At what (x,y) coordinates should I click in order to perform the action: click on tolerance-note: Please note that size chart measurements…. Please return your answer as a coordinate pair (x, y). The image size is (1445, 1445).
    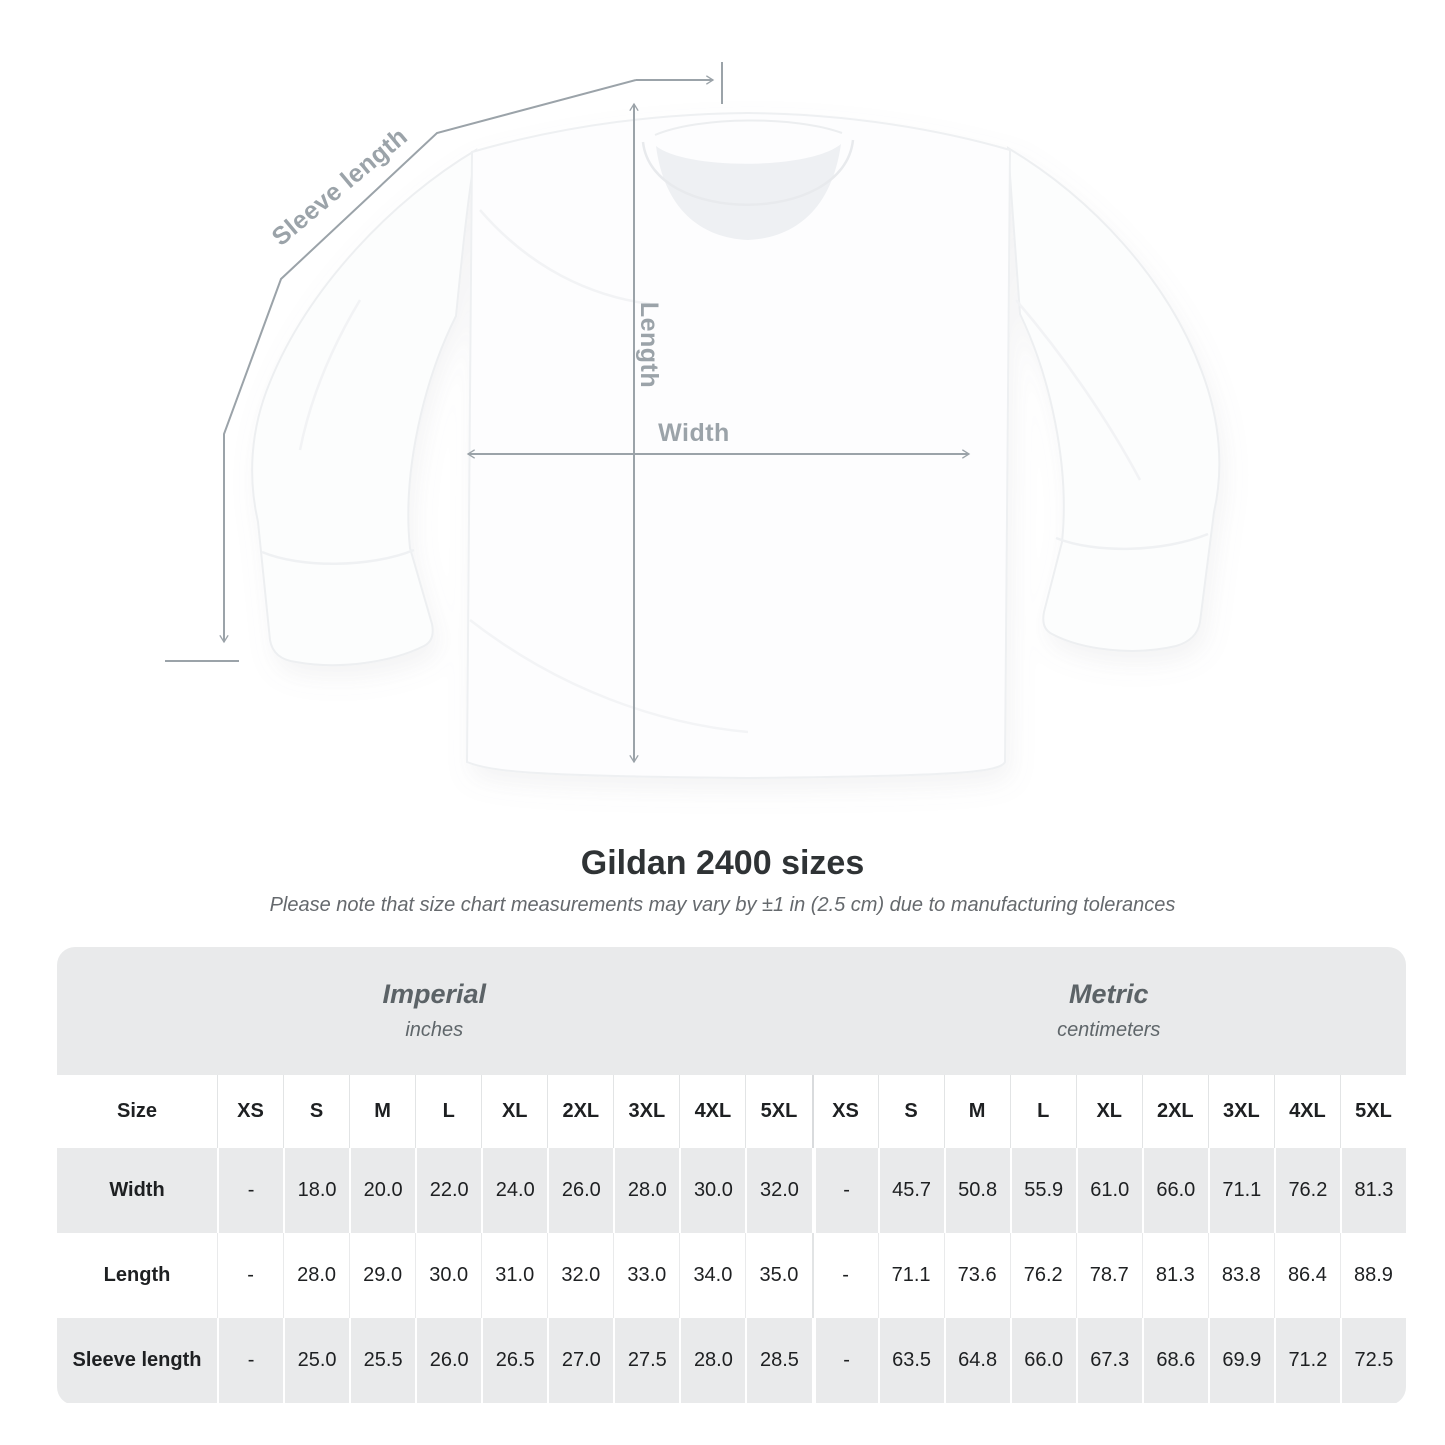
    Looking at the image, I should click on (722, 904).